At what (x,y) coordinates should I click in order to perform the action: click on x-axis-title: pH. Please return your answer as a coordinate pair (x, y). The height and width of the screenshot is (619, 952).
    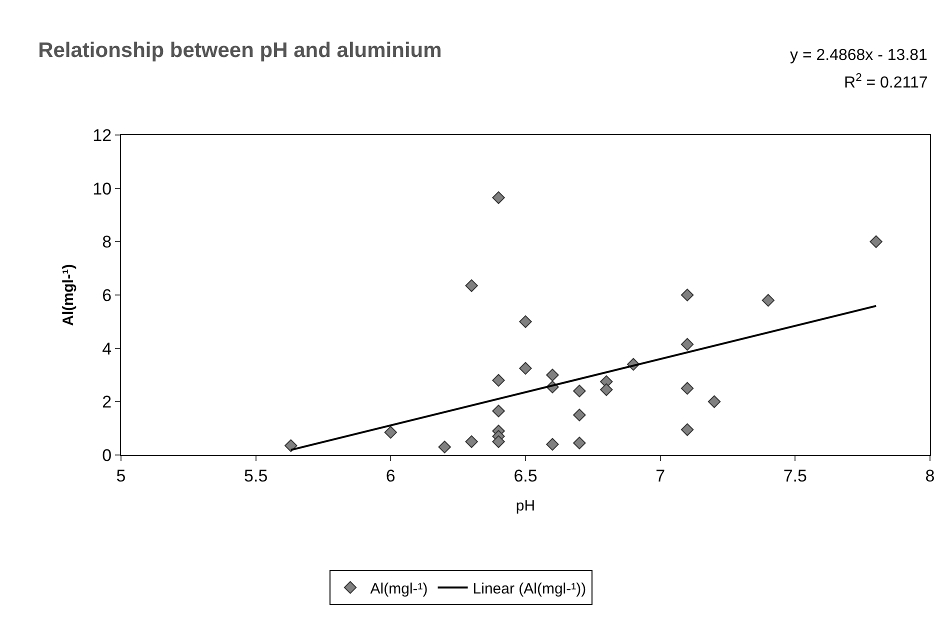
    Looking at the image, I should click on (526, 505).